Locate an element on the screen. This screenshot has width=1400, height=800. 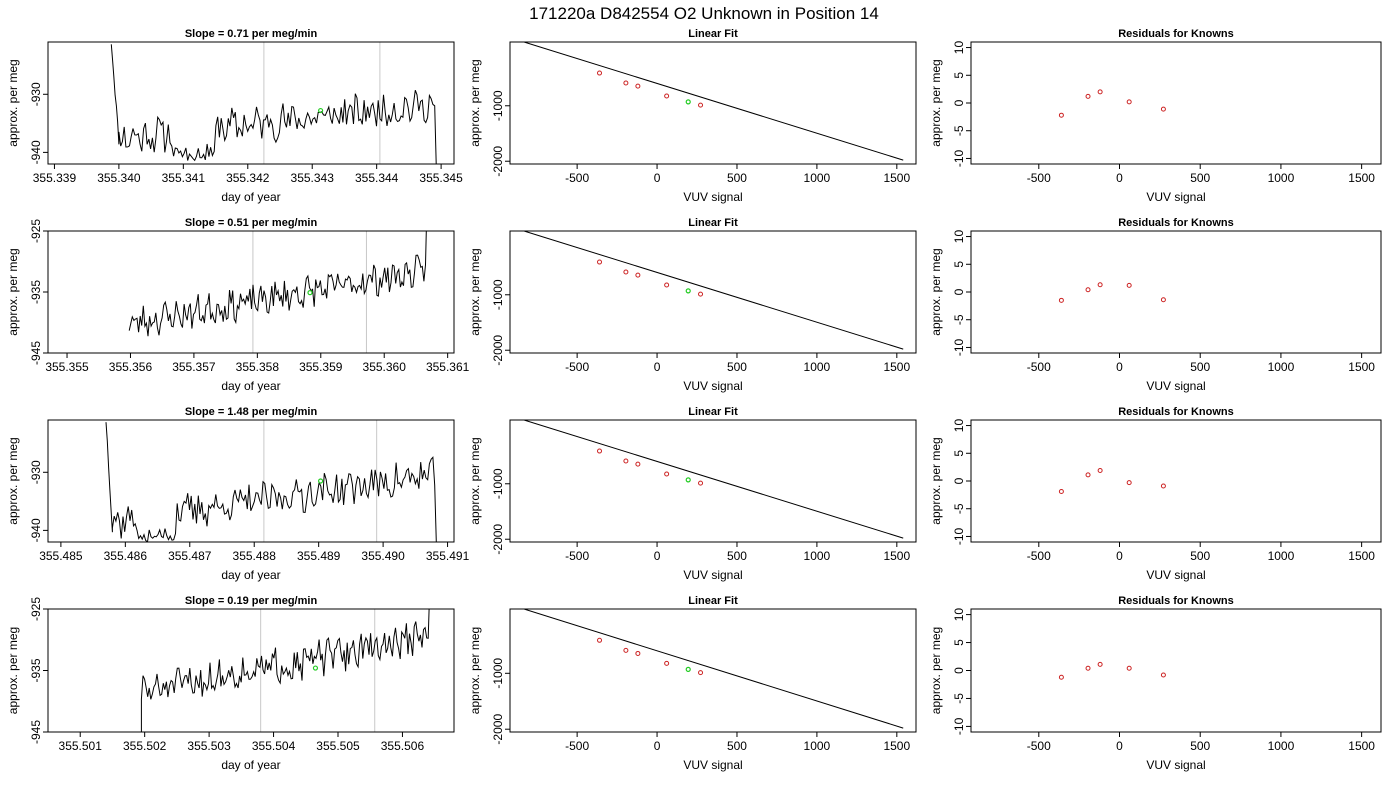
plot-area is located at coordinates (714, 290).